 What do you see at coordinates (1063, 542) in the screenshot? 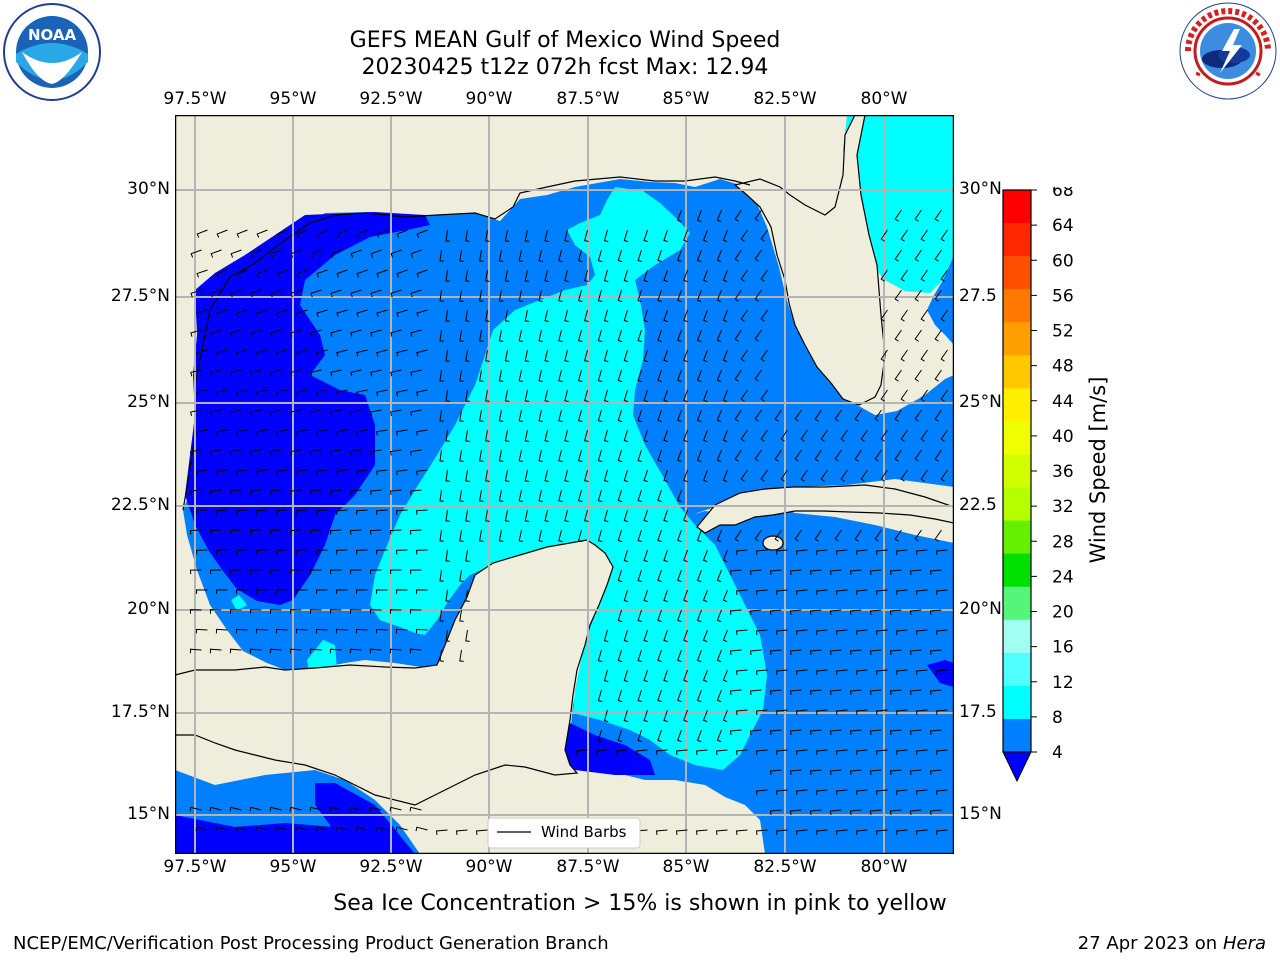
I see `colorbar-tick-label: 28` at bounding box center [1063, 542].